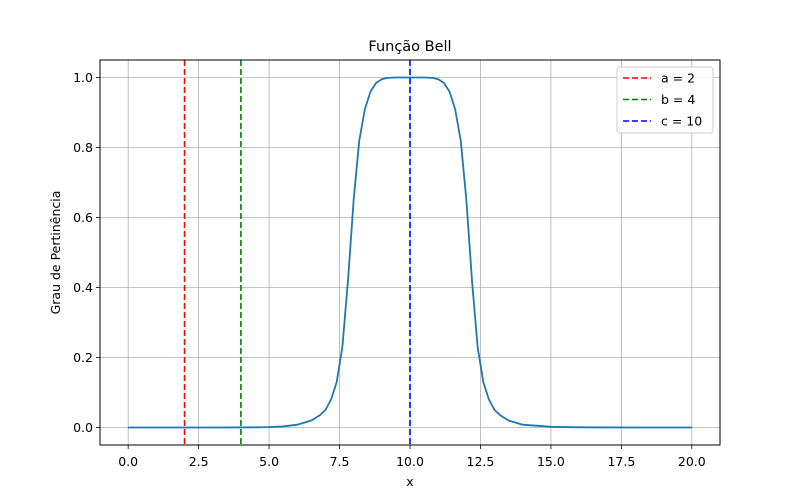 The width and height of the screenshot is (800, 504). Describe the element at coordinates (481, 461) in the screenshot. I see `x-tick-label: 12.5` at that location.